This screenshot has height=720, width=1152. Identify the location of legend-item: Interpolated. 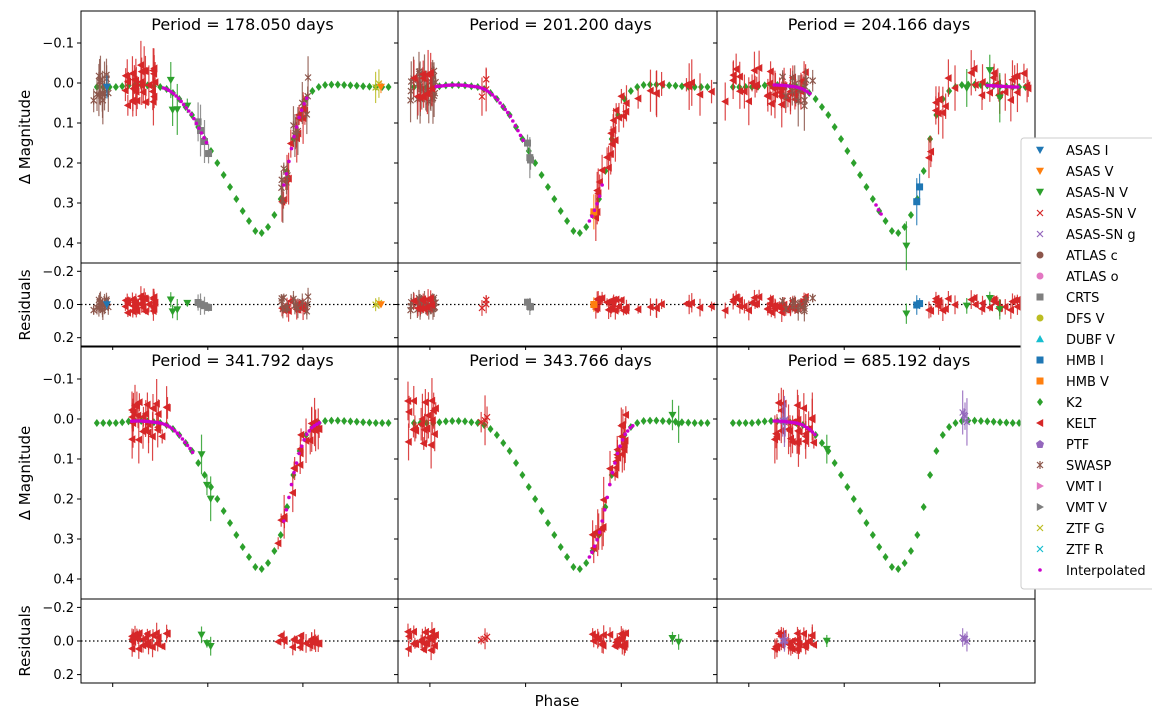
(1092, 571).